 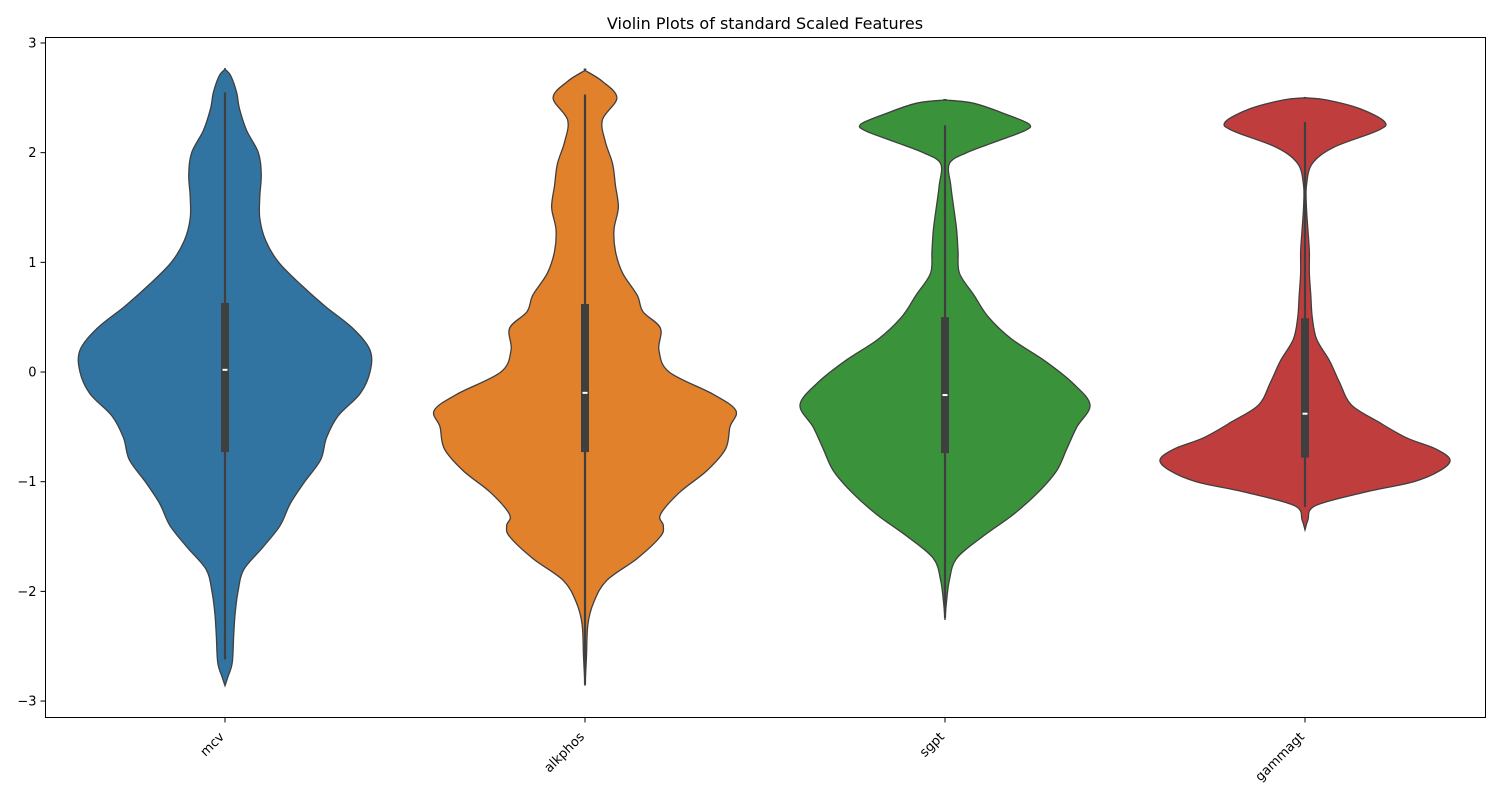 I want to click on iqr-box-mcv, so click(x=225, y=377).